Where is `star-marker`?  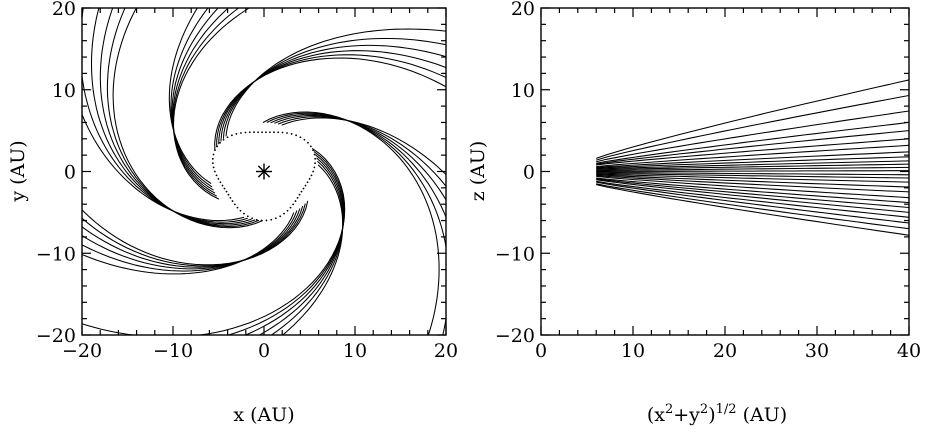
star-marker is located at coordinates (264, 171).